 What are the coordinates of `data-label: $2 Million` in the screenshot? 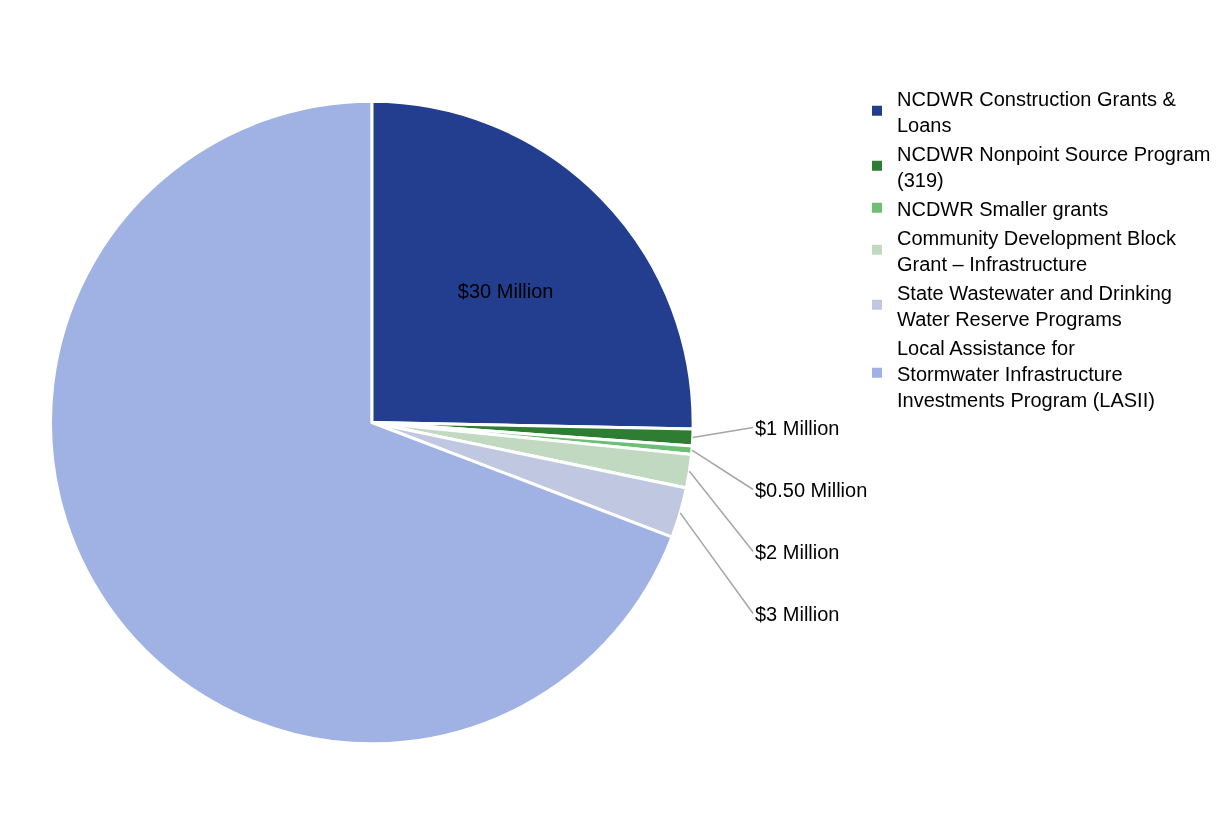 It's located at (797, 552).